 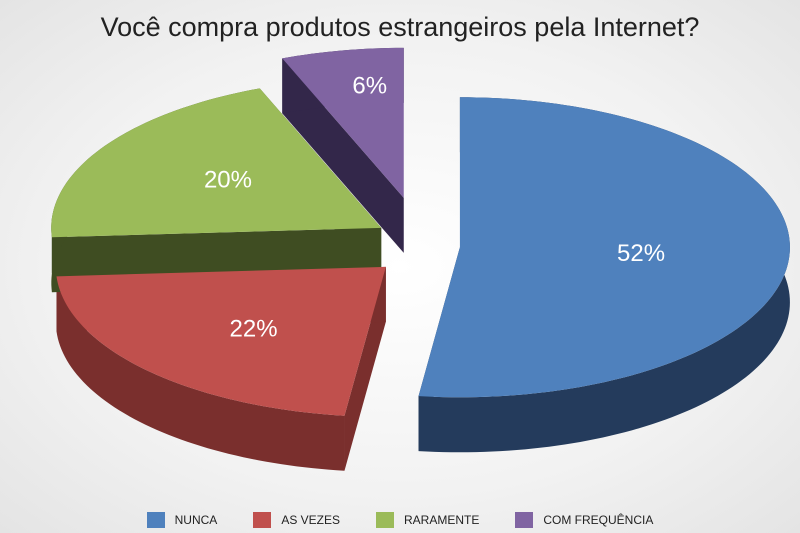 I want to click on legend-item-com-frequencia: COM FREQUÊNCIA, so click(x=584, y=520).